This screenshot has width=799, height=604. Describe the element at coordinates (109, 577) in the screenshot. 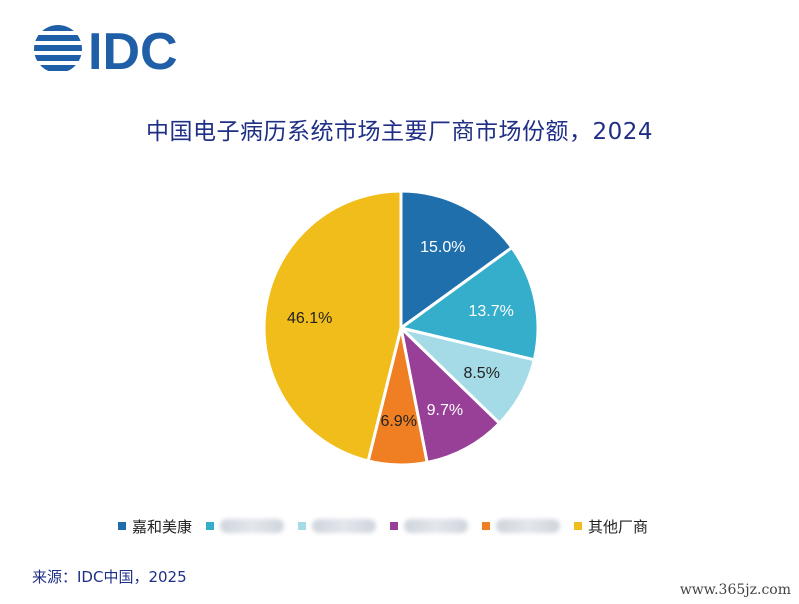

I see `source-note: 来源：IDC中国，2025` at that location.